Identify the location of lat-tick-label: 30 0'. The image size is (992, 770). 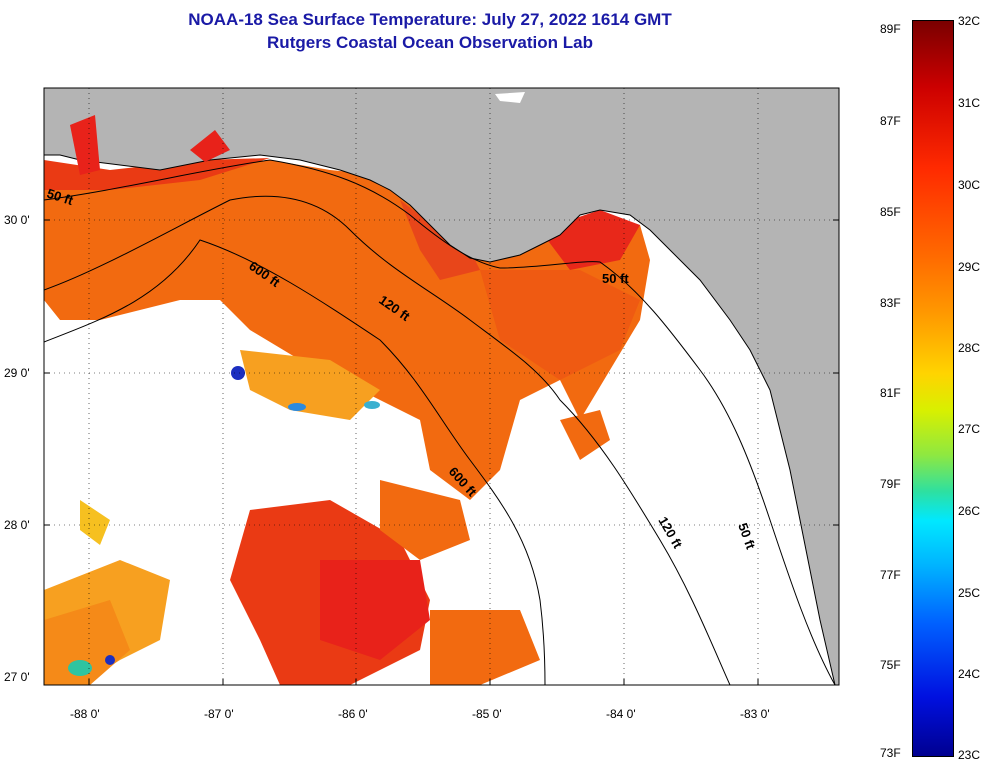
(17, 220).